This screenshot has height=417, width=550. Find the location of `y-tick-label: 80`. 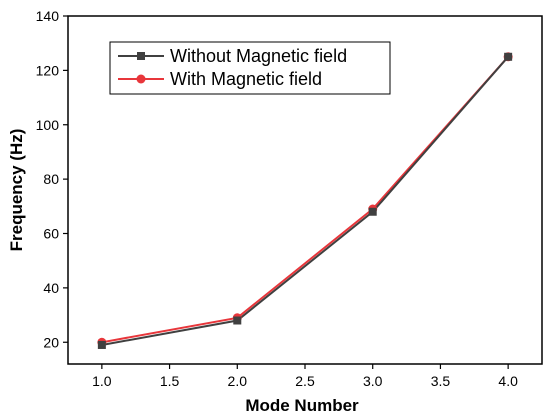

y-tick-label: 80 is located at coordinates (51, 179).